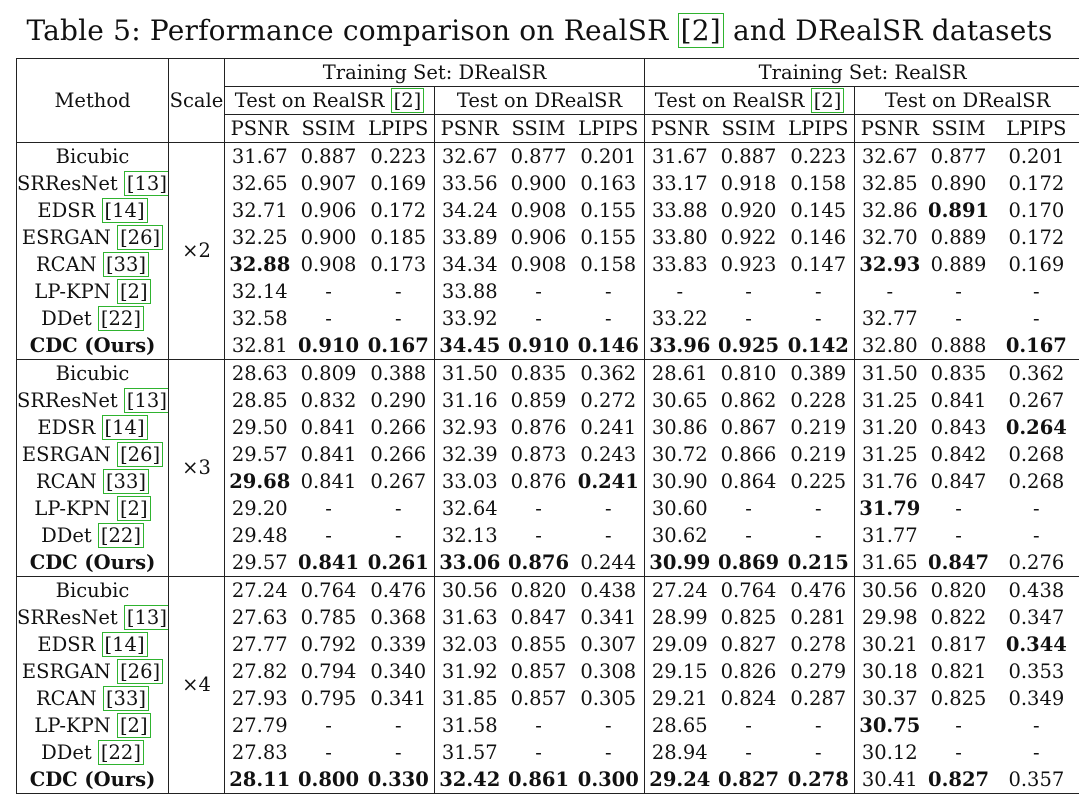 The image size is (1079, 806). I want to click on value-cell: 0.142, so click(819, 346).